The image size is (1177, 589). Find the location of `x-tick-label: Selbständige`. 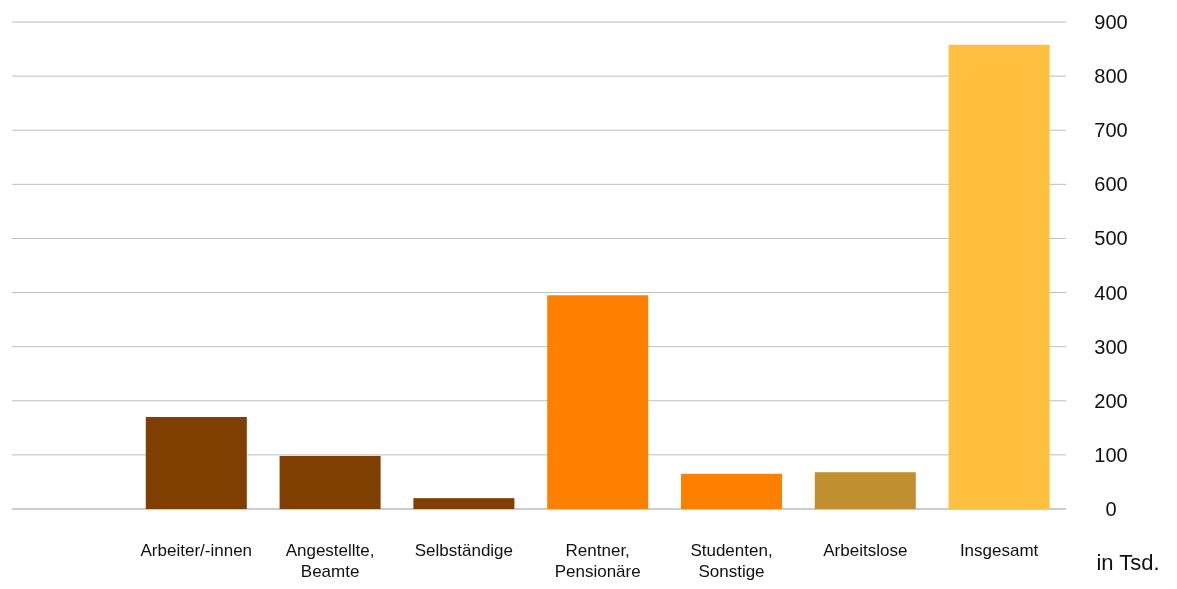

x-tick-label: Selbständige is located at coordinates (464, 550).